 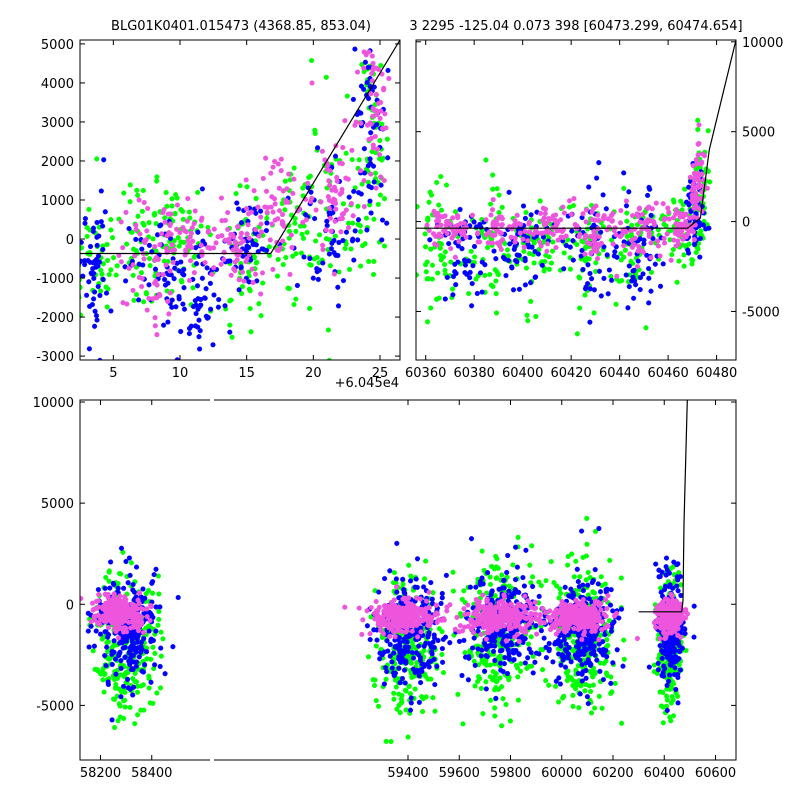 What do you see at coordinates (139, 593) in the screenshot?
I see `bottom-magenta-point` at bounding box center [139, 593].